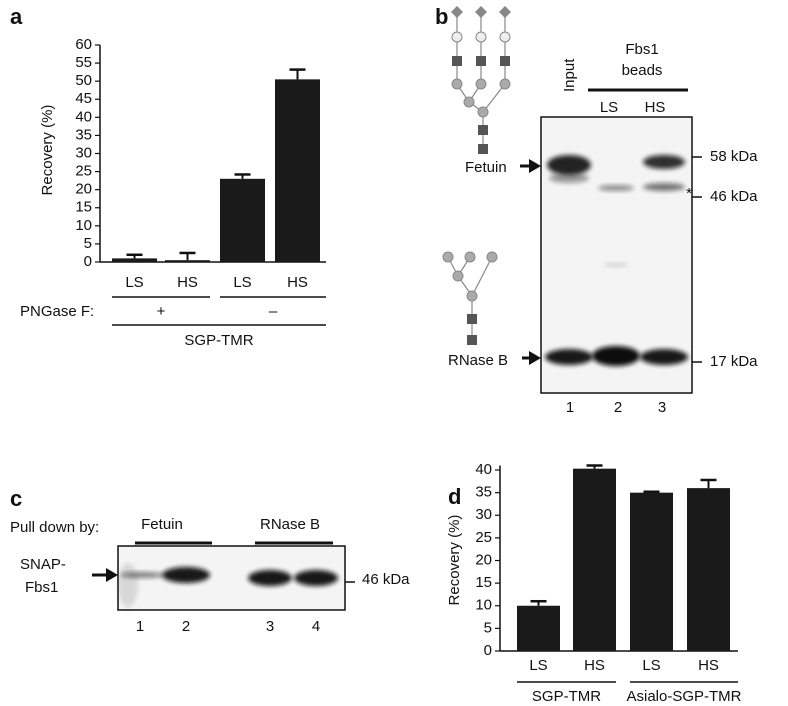 This screenshot has width=788, height=706. What do you see at coordinates (478, 360) in the screenshot?
I see `band-label: RNase B` at bounding box center [478, 360].